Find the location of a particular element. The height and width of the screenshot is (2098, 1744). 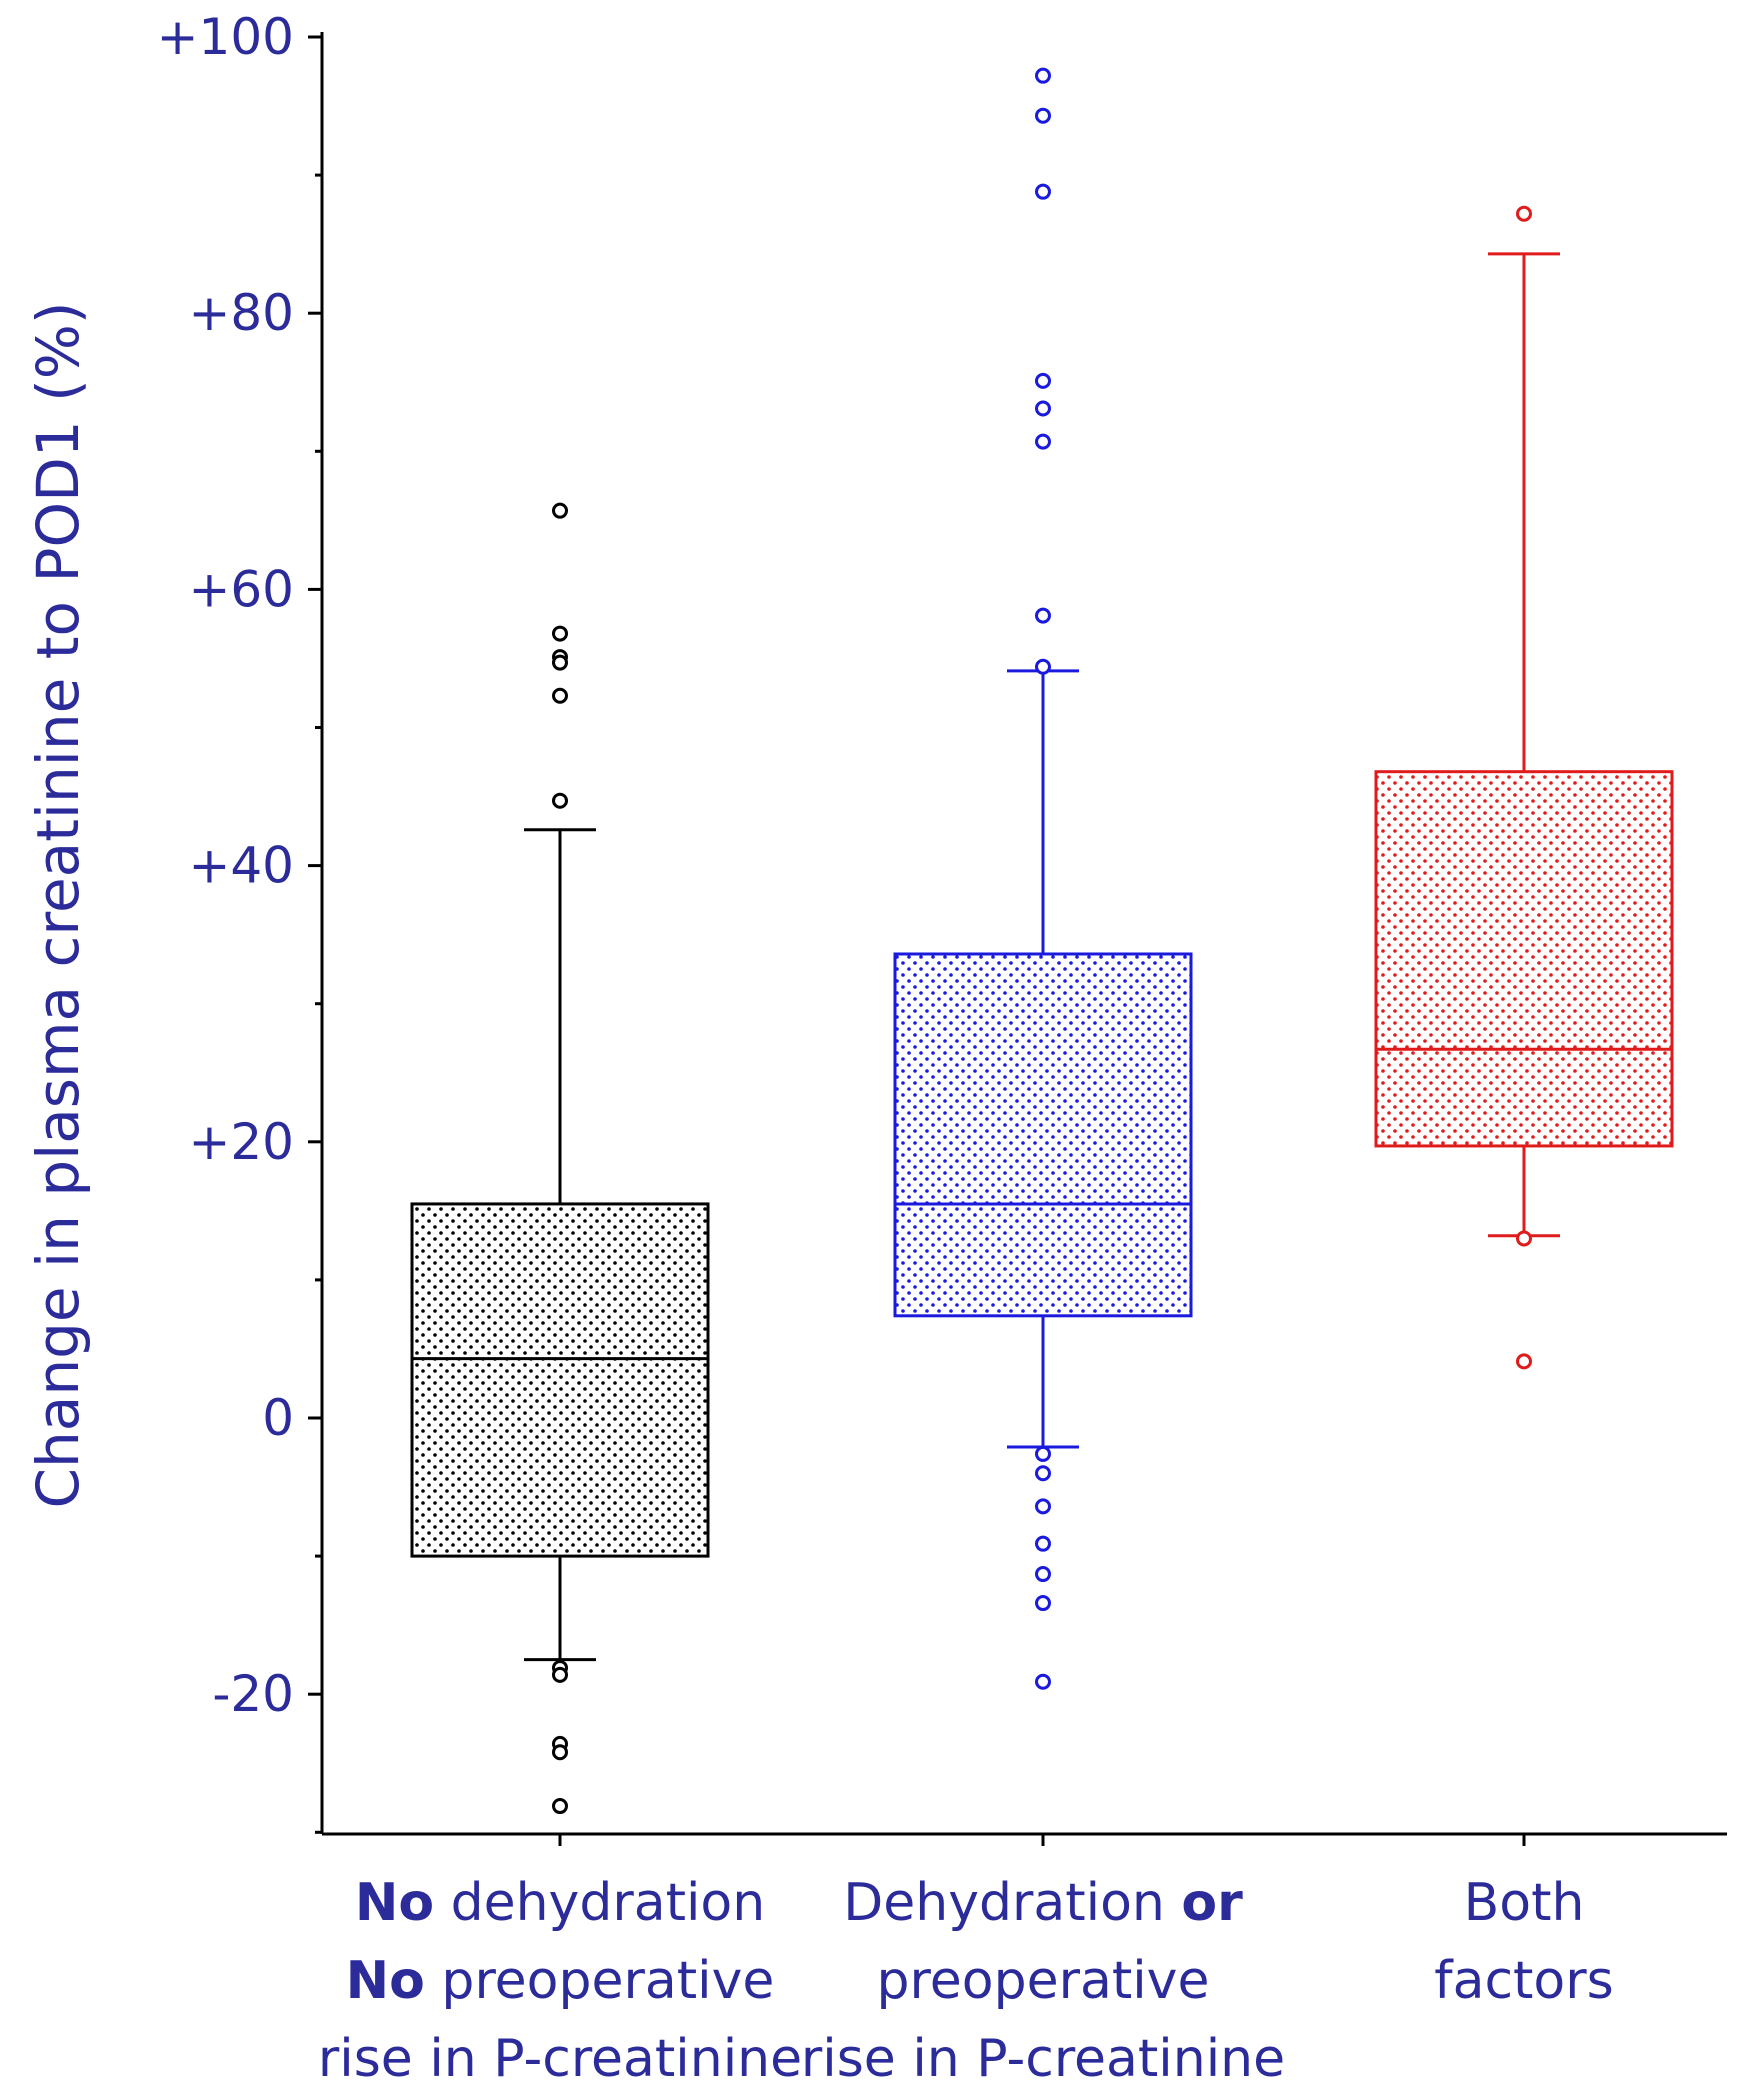

y-tick-label: -20 is located at coordinates (253, 1694).